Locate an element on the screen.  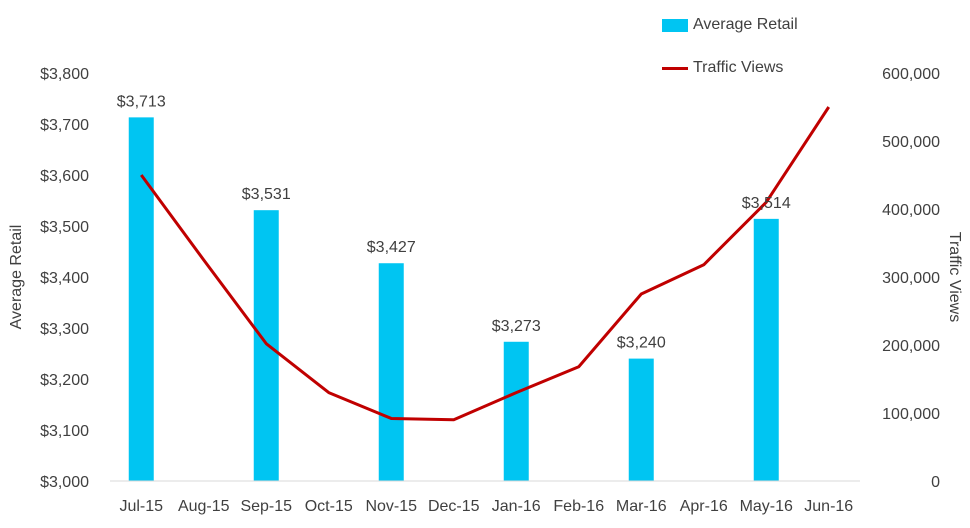
y-tick-label: $3,100 is located at coordinates (64, 431).